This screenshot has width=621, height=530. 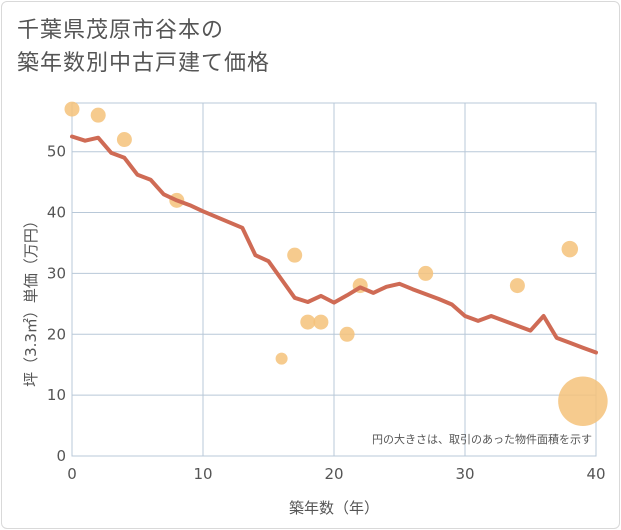 What do you see at coordinates (482, 439) in the screenshot?
I see `size-legend-note: 円の大きさは、取引のあった物件面積を示す` at bounding box center [482, 439].